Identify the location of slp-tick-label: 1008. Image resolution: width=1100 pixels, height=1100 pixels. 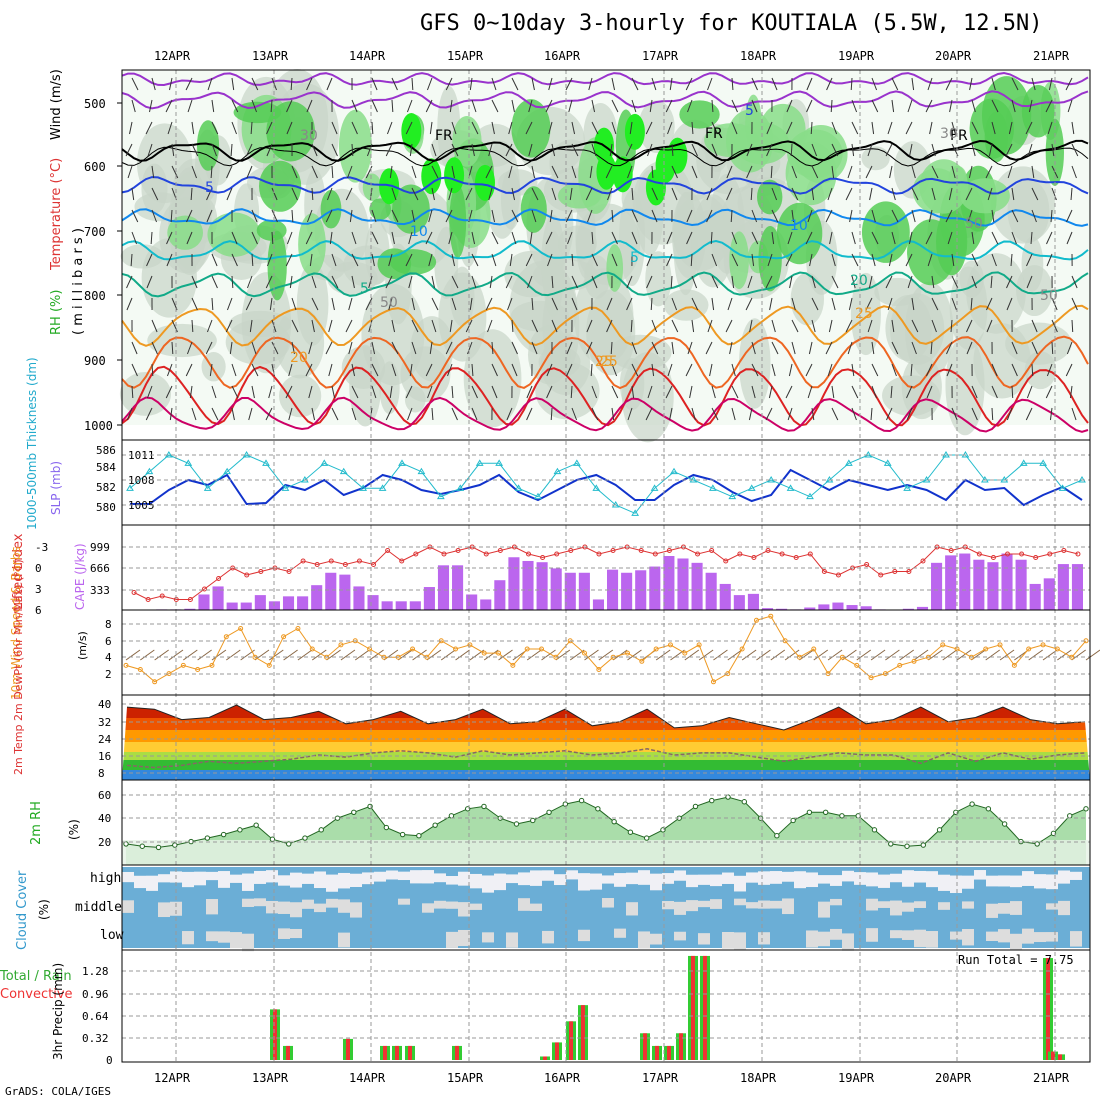
(141, 480).